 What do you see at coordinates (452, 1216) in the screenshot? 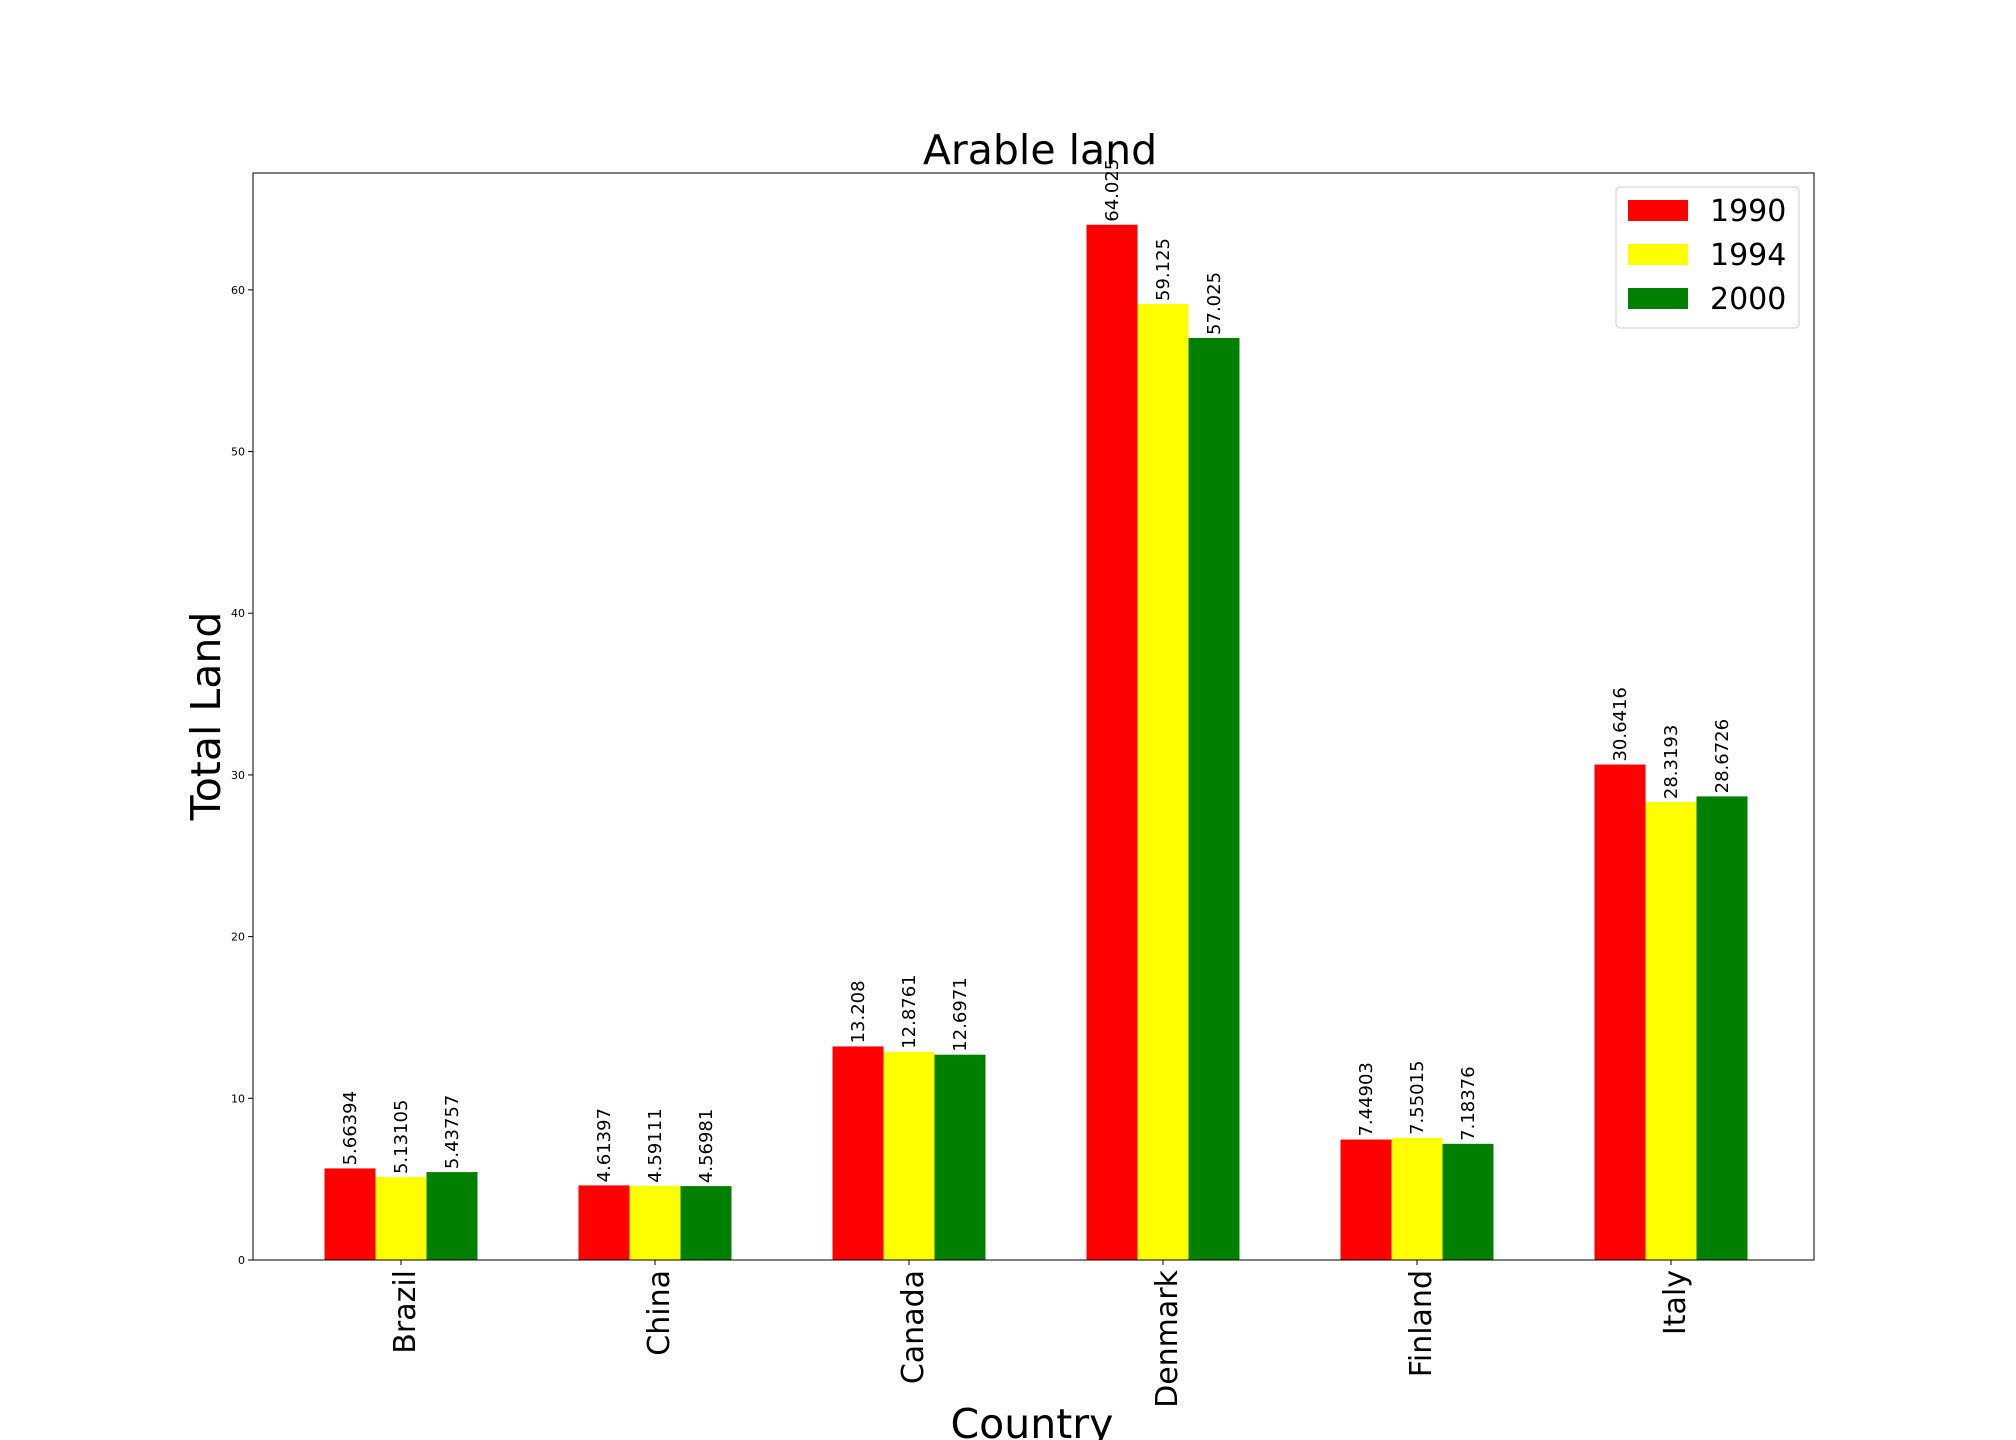
I see `bar-brazil-2000` at bounding box center [452, 1216].